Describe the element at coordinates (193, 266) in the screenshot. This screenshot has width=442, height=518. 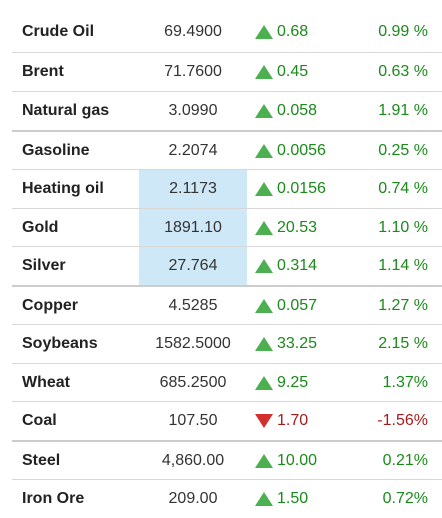
I see `commodity-price: 27.764` at that location.